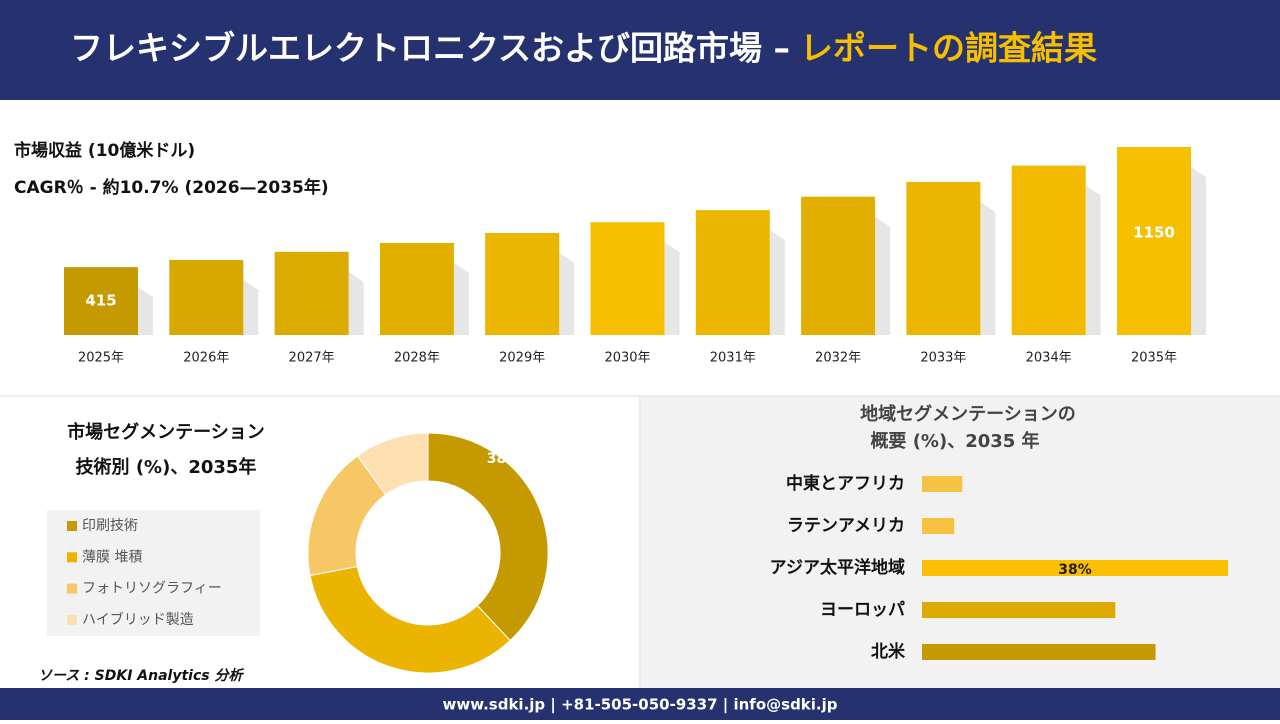 The image size is (1280, 724). What do you see at coordinates (417, 358) in the screenshot?
I see `x-tick-label: 2028年` at bounding box center [417, 358].